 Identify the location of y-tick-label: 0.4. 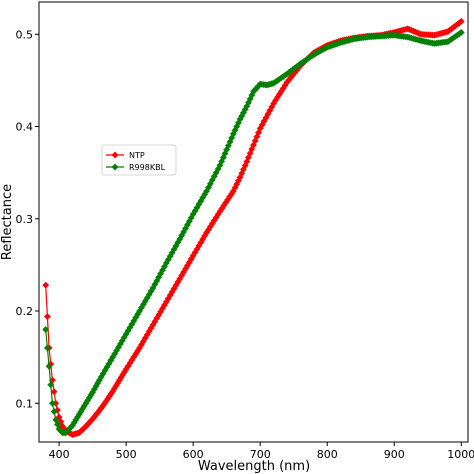
(25, 127).